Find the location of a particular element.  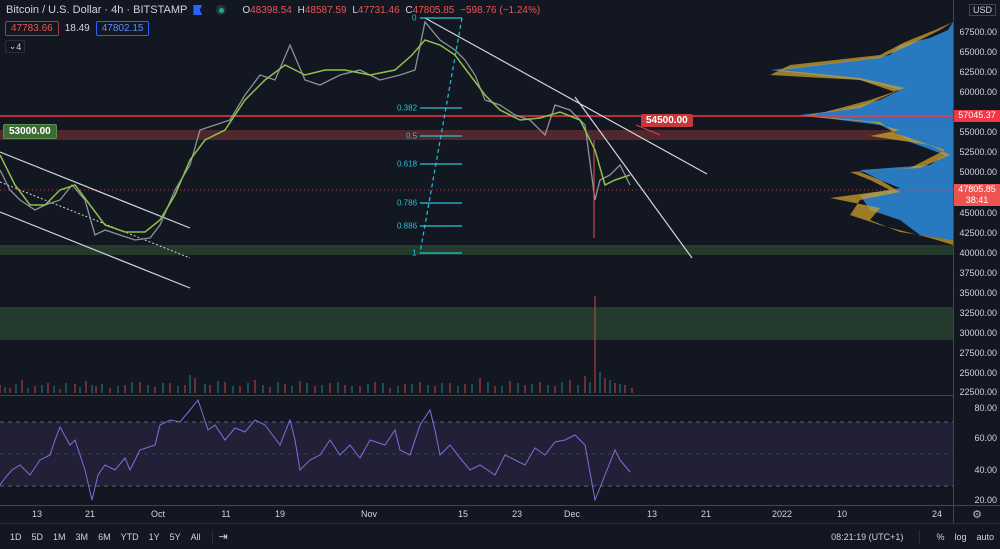

scale-controls: 08:21:19 (UTC+1) % log auto is located at coordinates (912, 536).